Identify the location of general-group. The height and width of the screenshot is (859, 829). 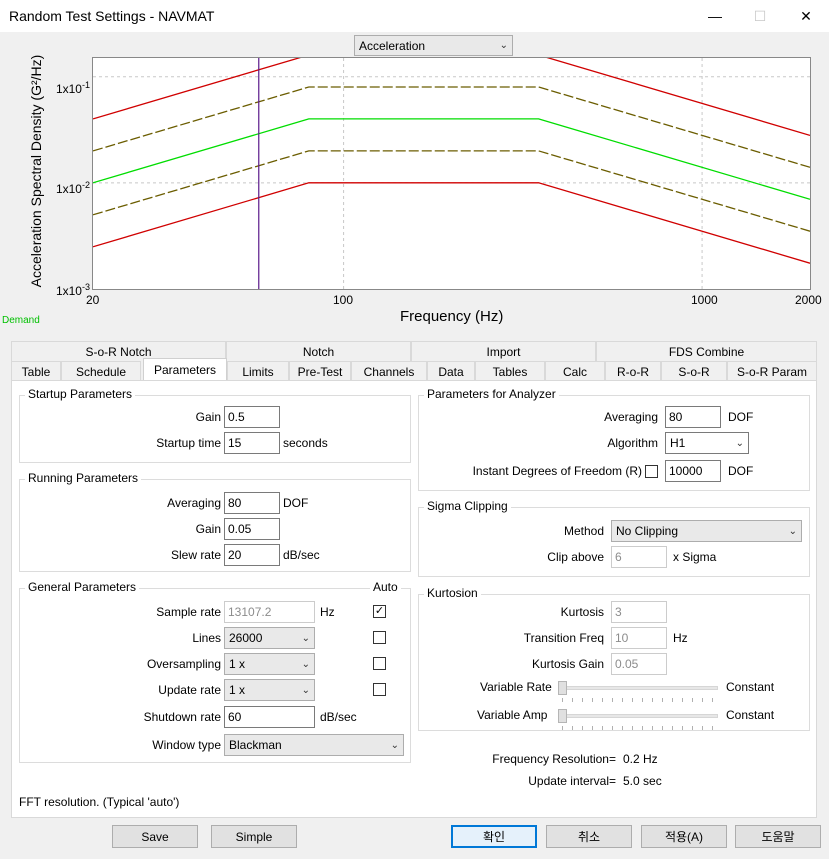
(215, 675).